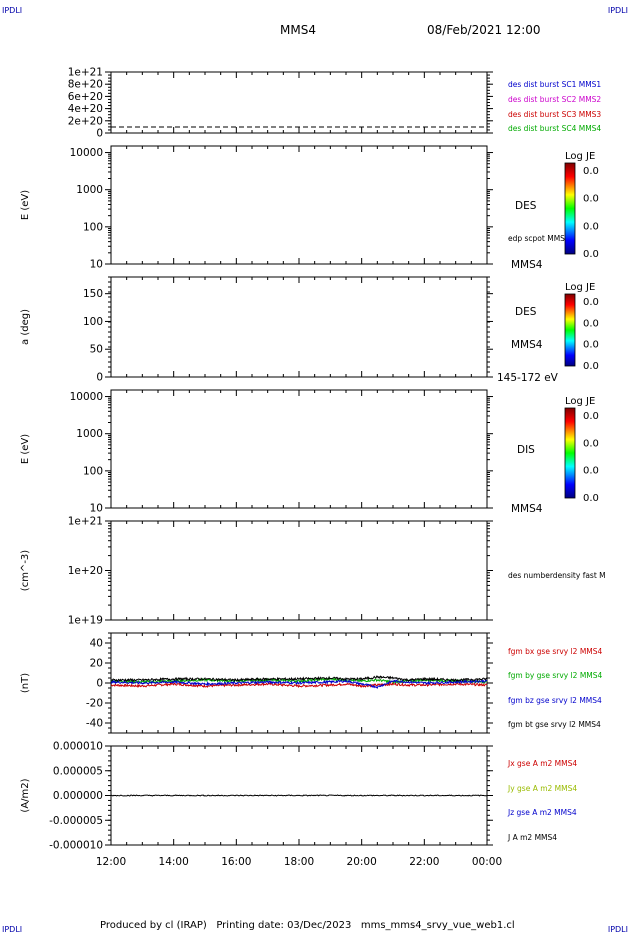  I want to click on panel-4-y-tick-label: 100, so click(93, 471).